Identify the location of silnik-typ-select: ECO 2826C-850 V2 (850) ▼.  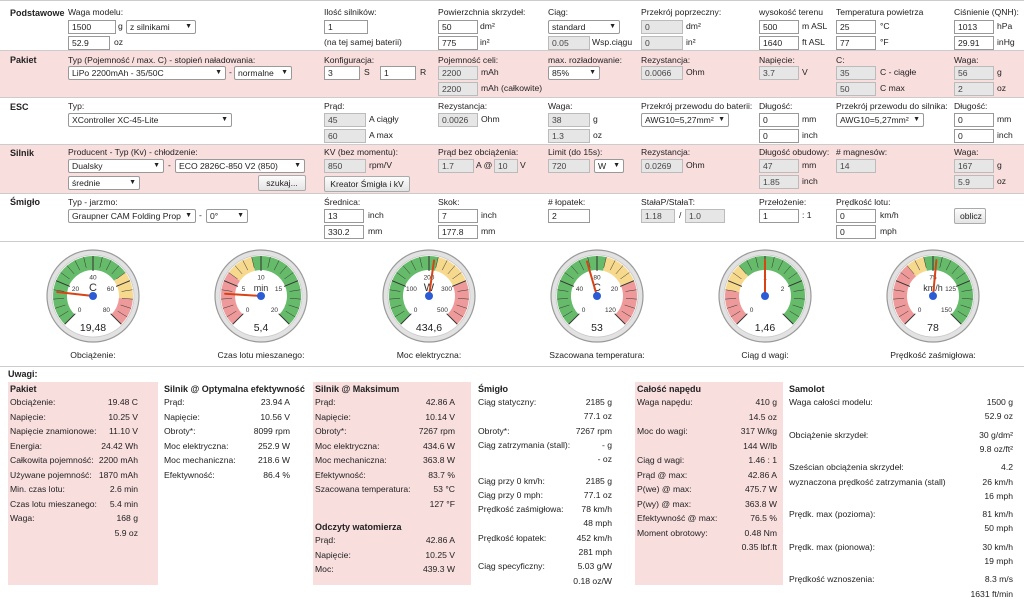
(240, 166).